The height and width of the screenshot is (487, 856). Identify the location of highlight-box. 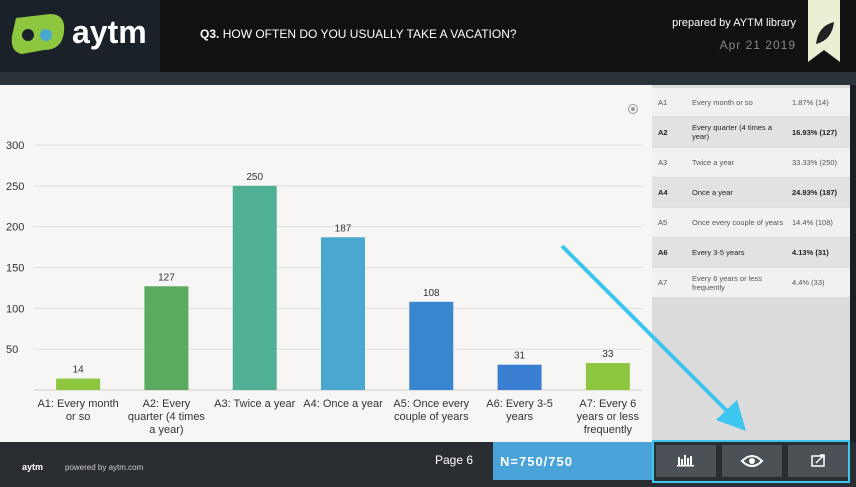
(751, 461).